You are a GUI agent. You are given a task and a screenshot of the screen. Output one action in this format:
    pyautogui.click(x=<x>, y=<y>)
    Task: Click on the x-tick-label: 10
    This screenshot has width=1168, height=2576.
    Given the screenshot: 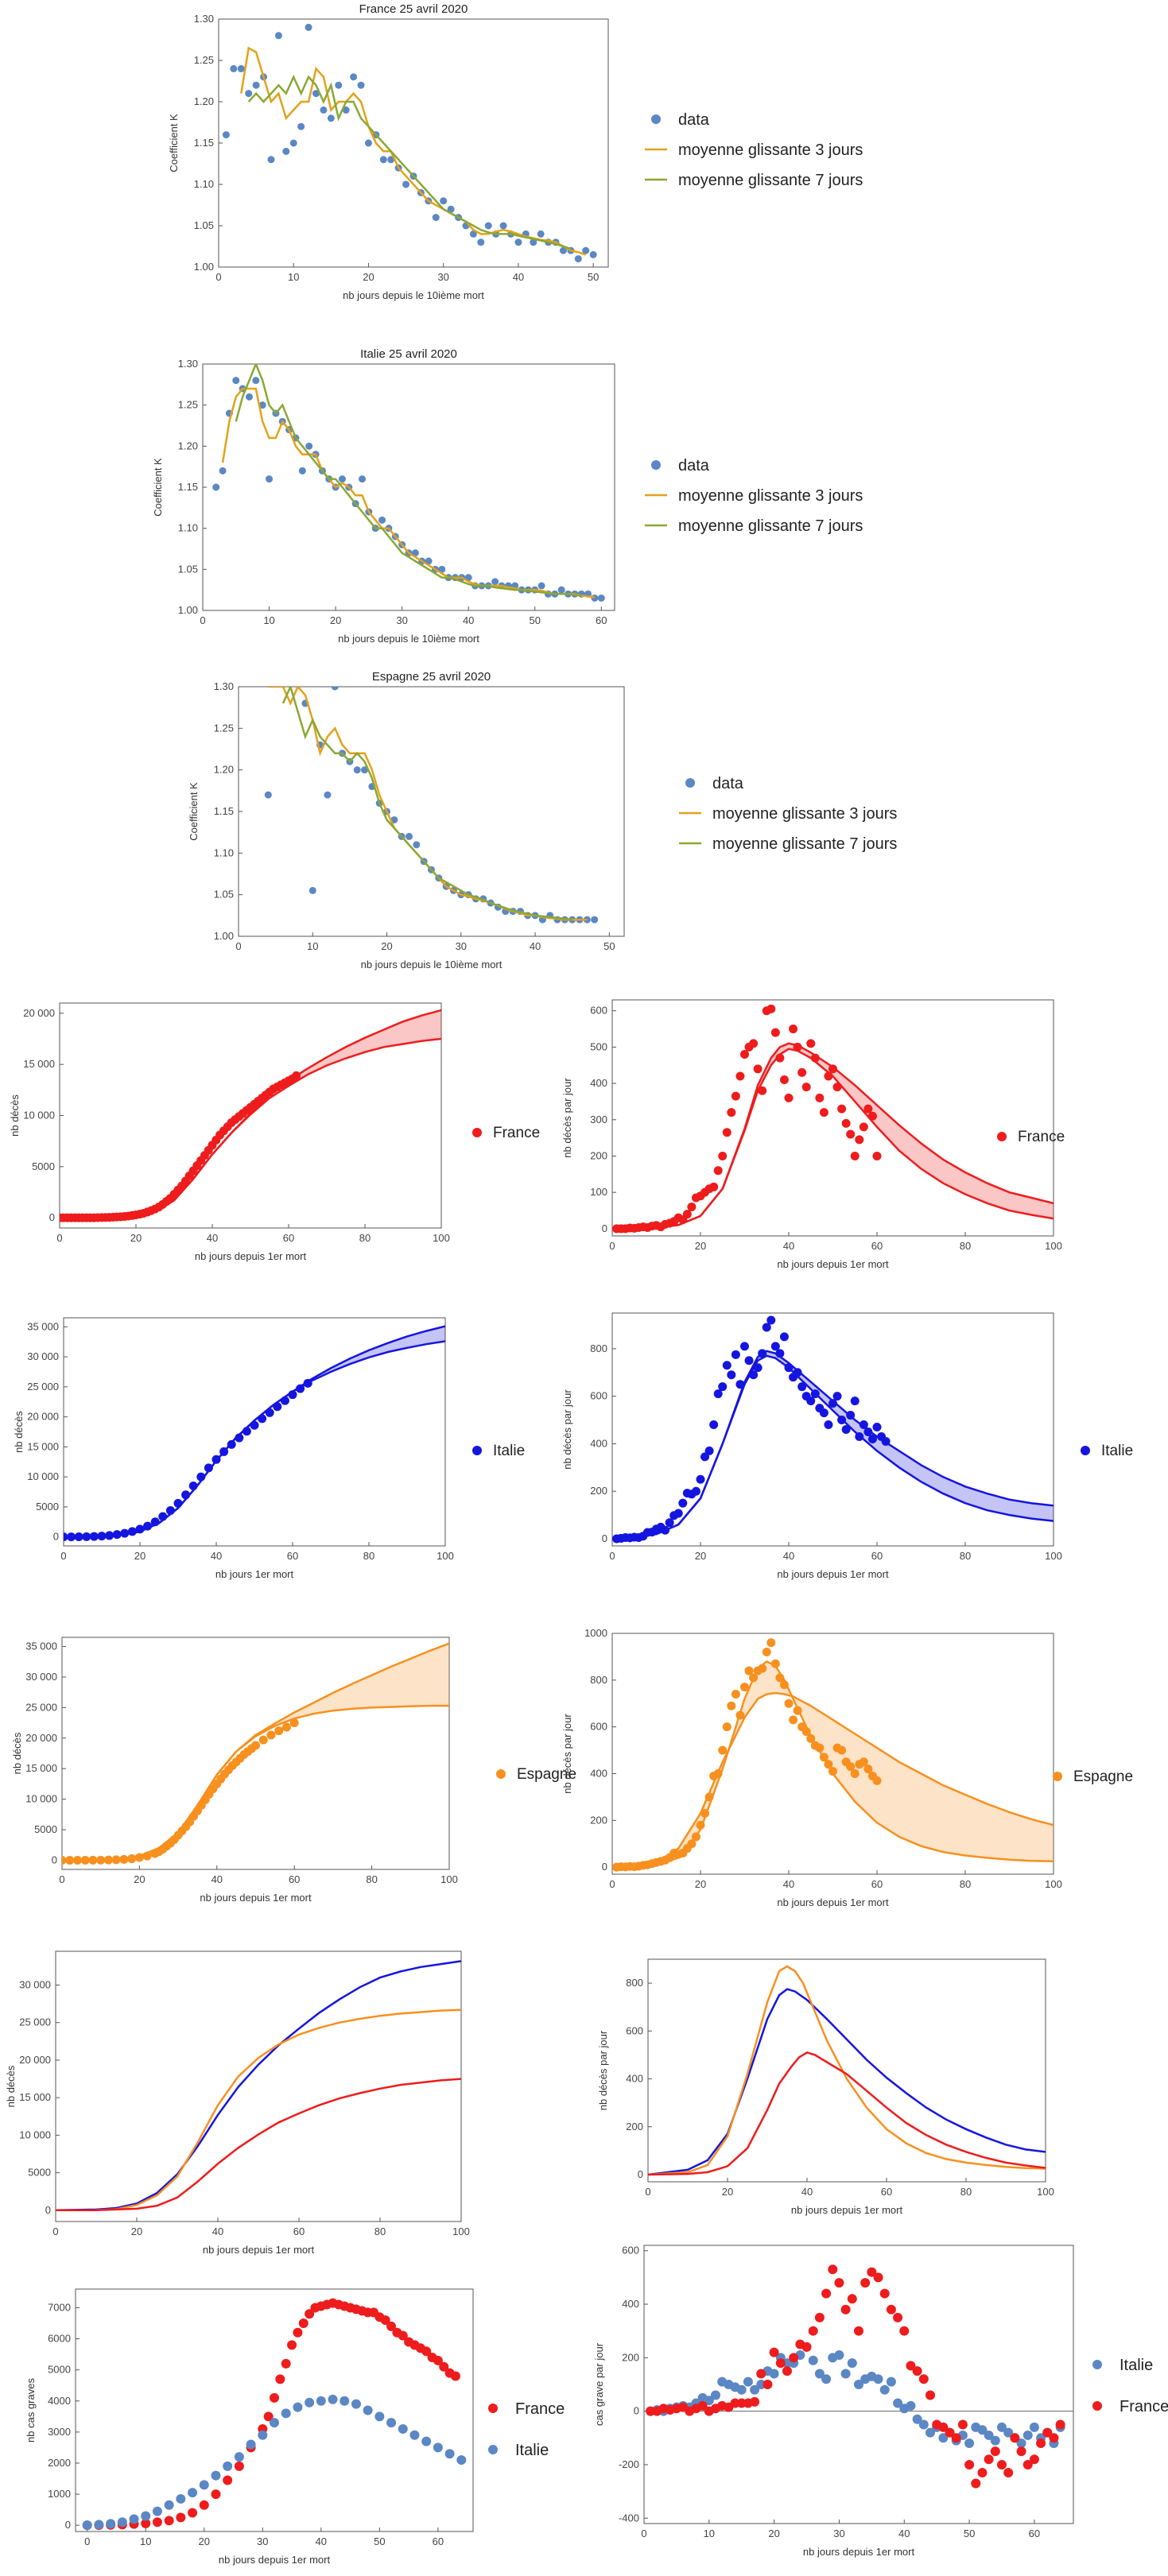 What is the action you would take?
    pyautogui.click(x=293, y=277)
    